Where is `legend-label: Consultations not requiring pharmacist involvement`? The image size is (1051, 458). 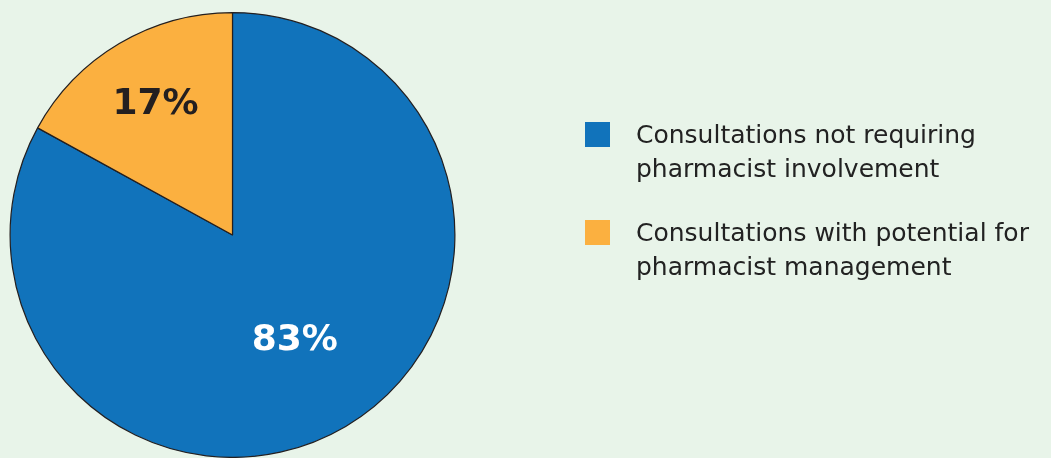
legend-label: Consultations not requiring pharmacist involvement is located at coordinates (806, 152).